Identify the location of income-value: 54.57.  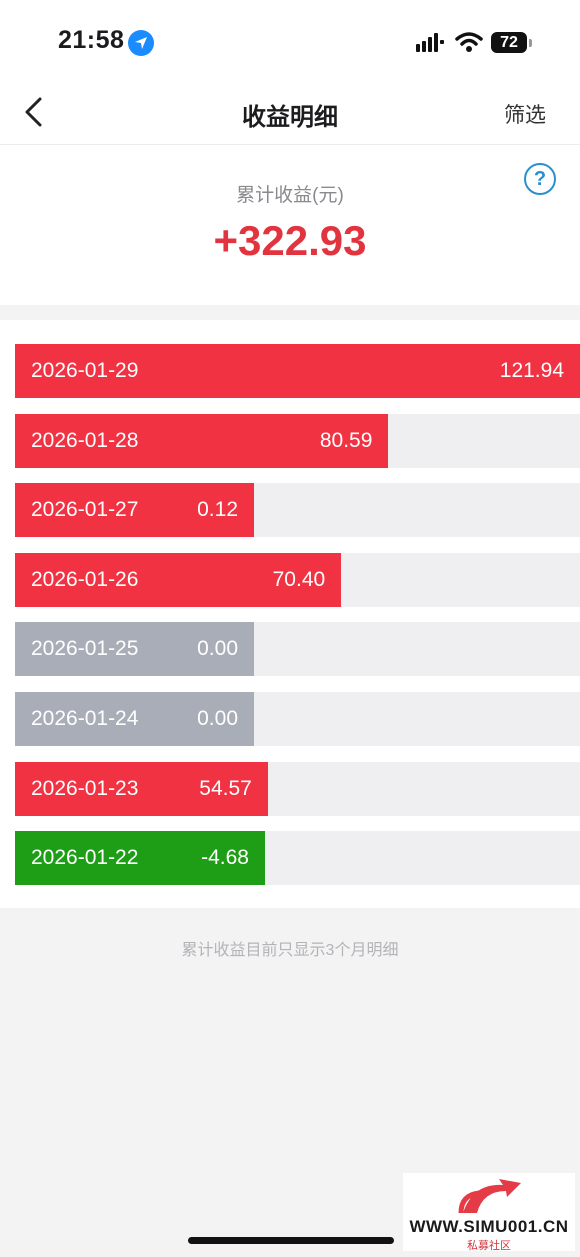
(225, 788).